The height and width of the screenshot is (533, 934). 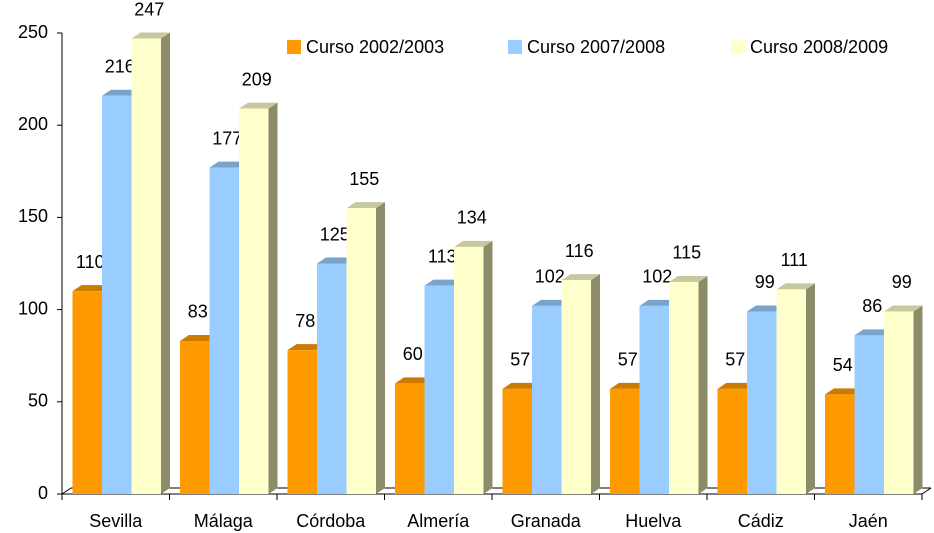 What do you see at coordinates (43, 493) in the screenshot?
I see `y-tick-label: 0` at bounding box center [43, 493].